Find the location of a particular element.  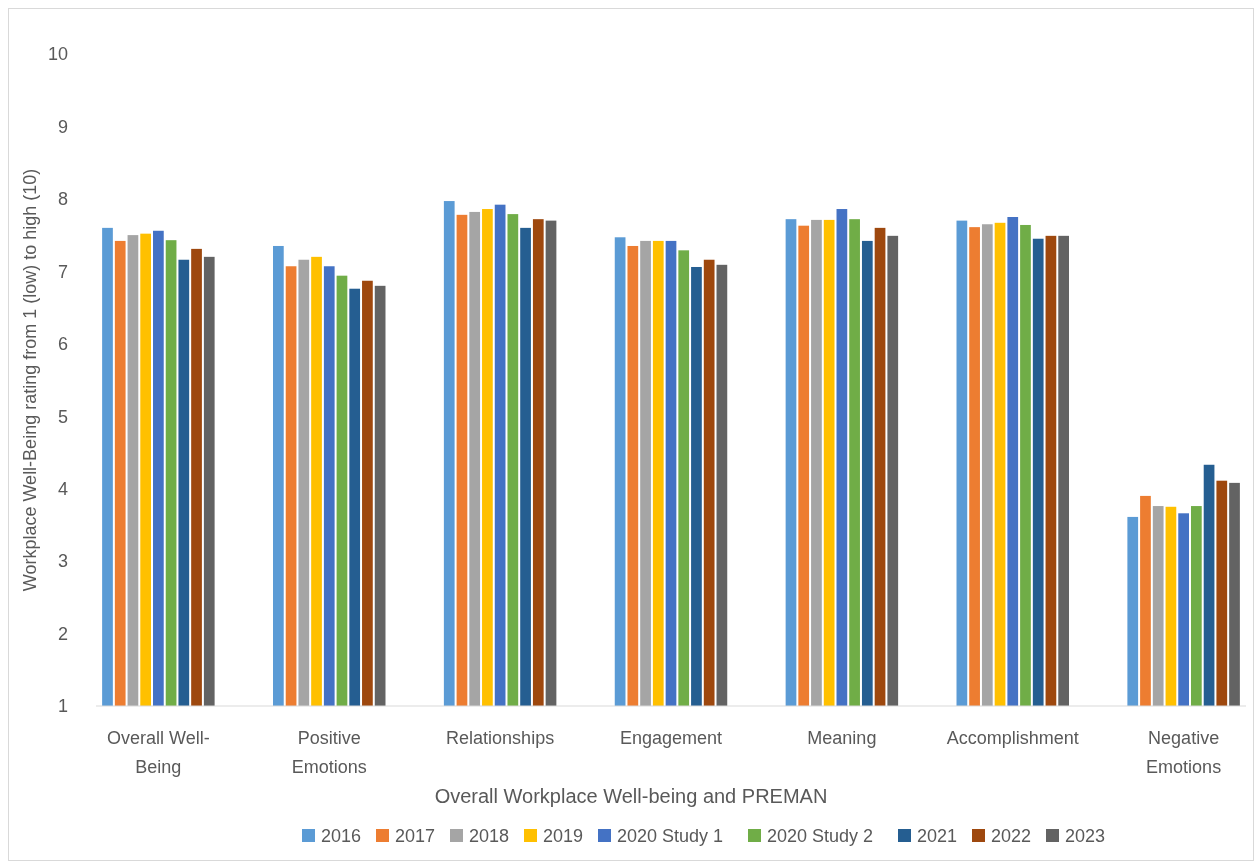

y-tick-label: 10 is located at coordinates (57, 54).